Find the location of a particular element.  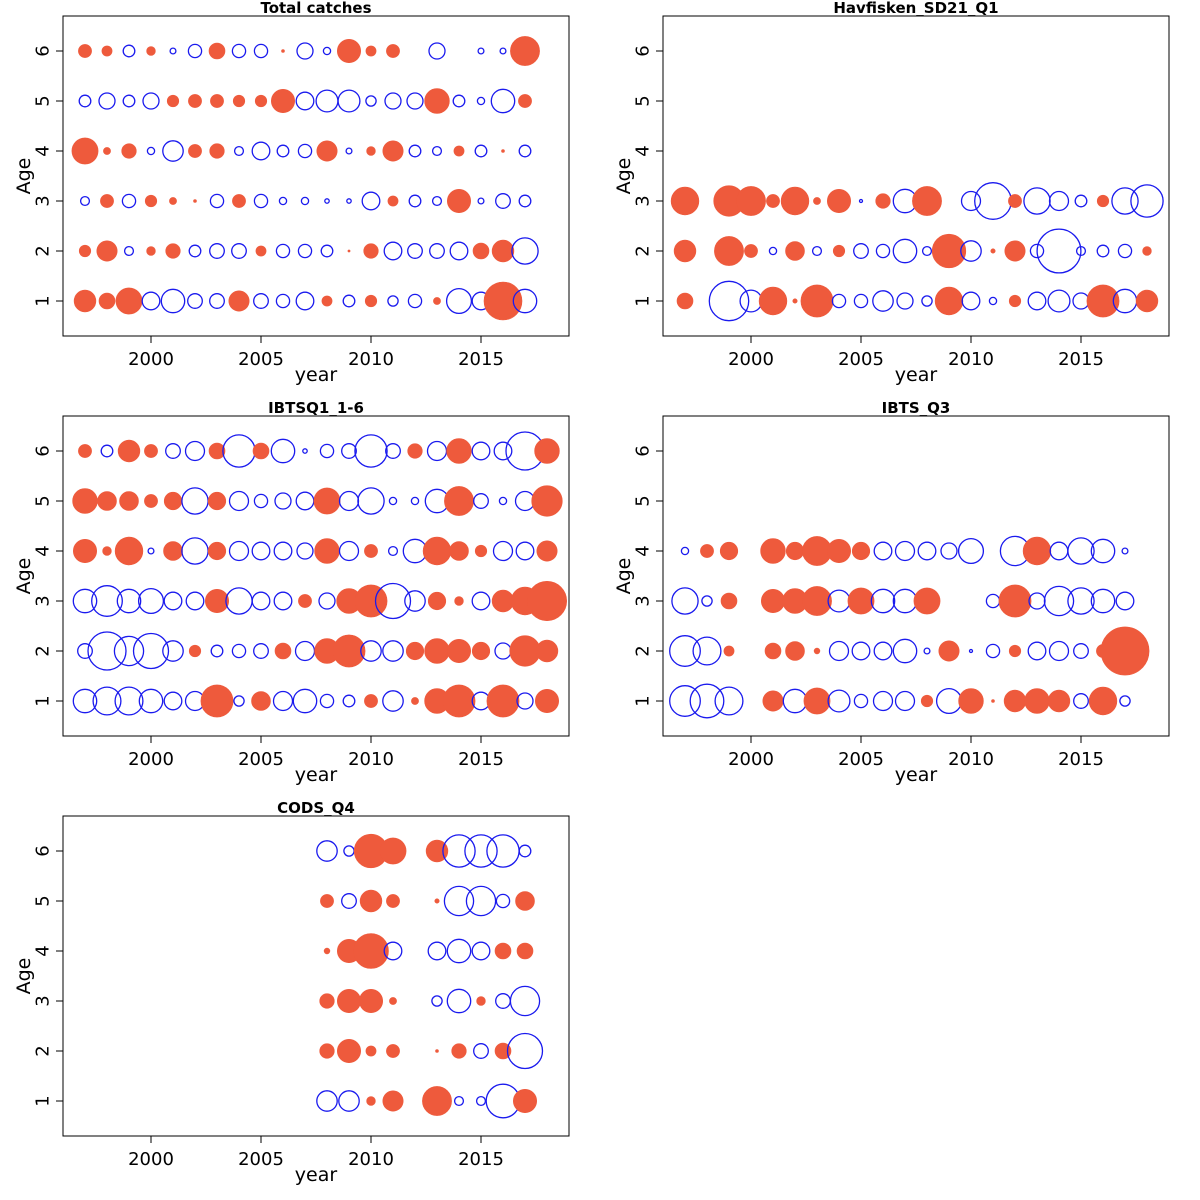

y-tick-label: 6 is located at coordinates (42, 50).